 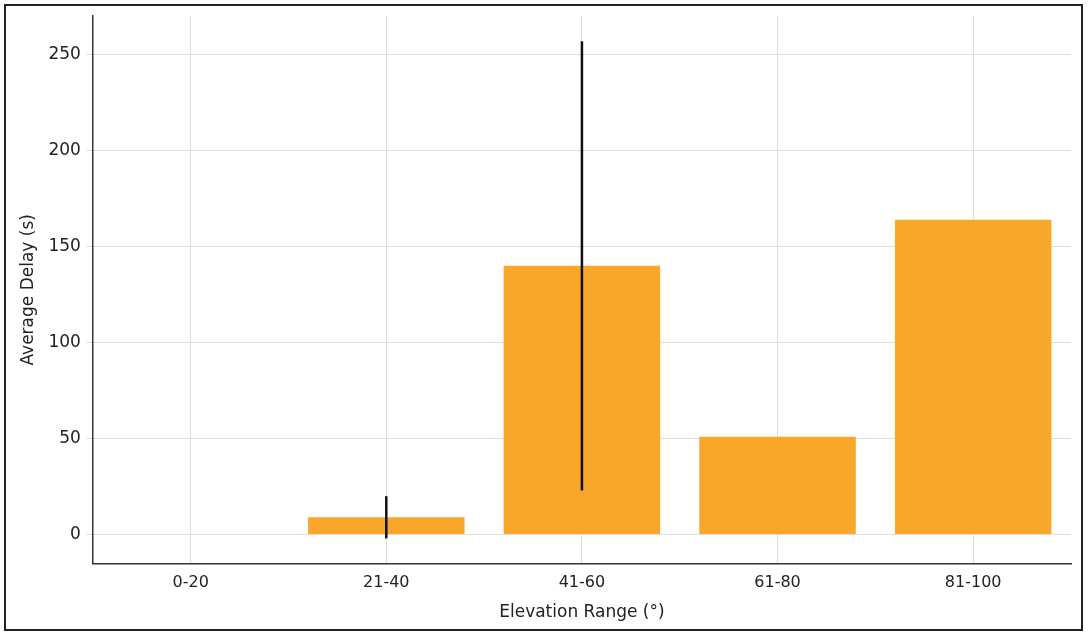 What do you see at coordinates (64, 341) in the screenshot?
I see `y-tick-label: 100` at bounding box center [64, 341].